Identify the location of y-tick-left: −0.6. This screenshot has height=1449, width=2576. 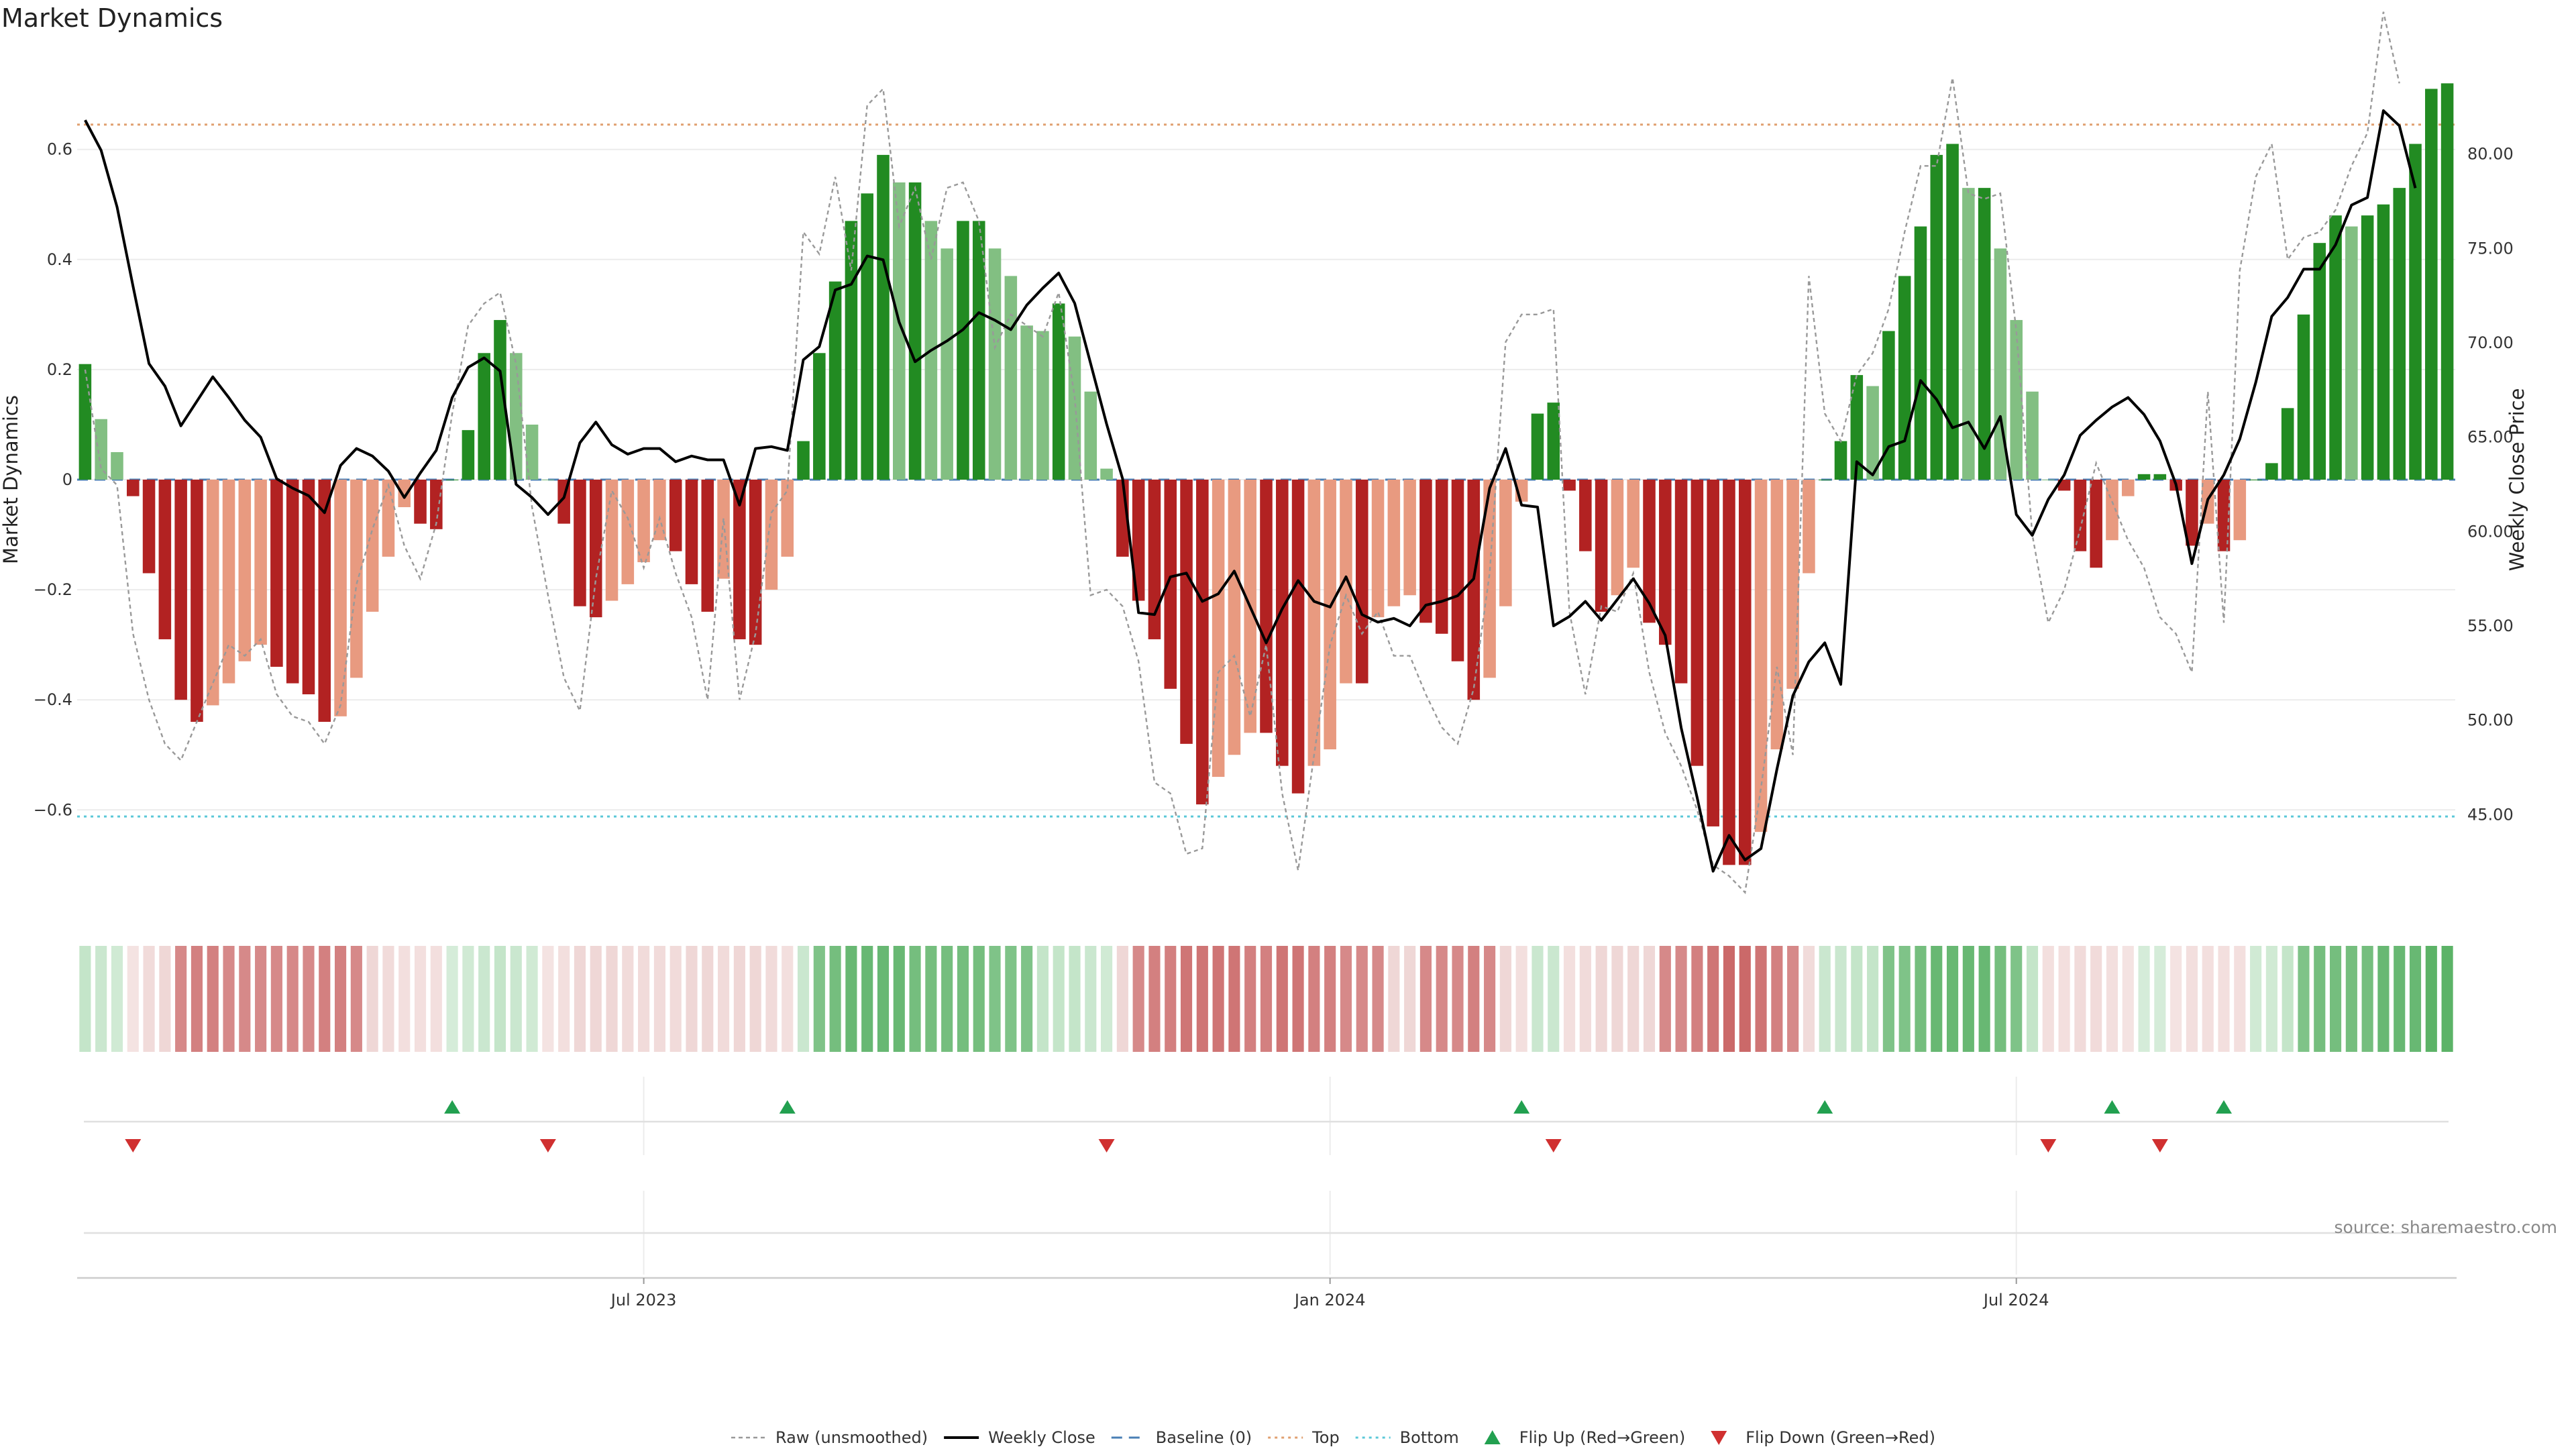
(53, 809).